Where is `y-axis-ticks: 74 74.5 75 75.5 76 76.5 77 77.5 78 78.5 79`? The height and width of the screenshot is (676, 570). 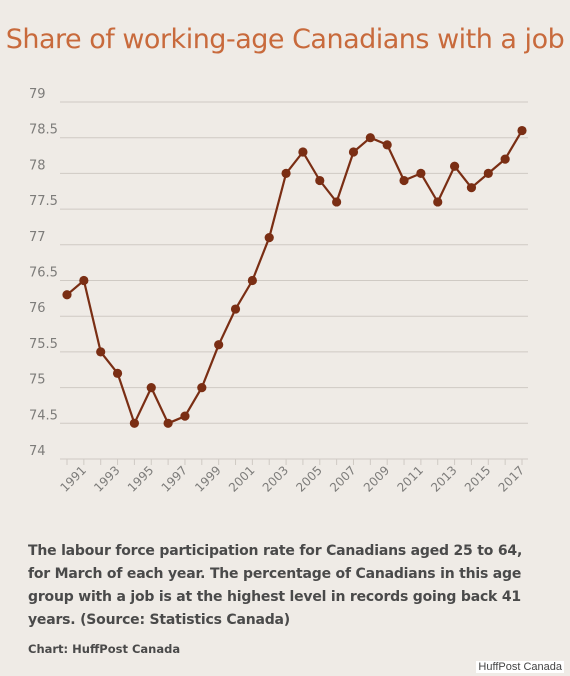 y-axis-ticks: 74 74.5 75 75.5 76 76.5 77 77.5 78 78.5 79 is located at coordinates (43, 273).